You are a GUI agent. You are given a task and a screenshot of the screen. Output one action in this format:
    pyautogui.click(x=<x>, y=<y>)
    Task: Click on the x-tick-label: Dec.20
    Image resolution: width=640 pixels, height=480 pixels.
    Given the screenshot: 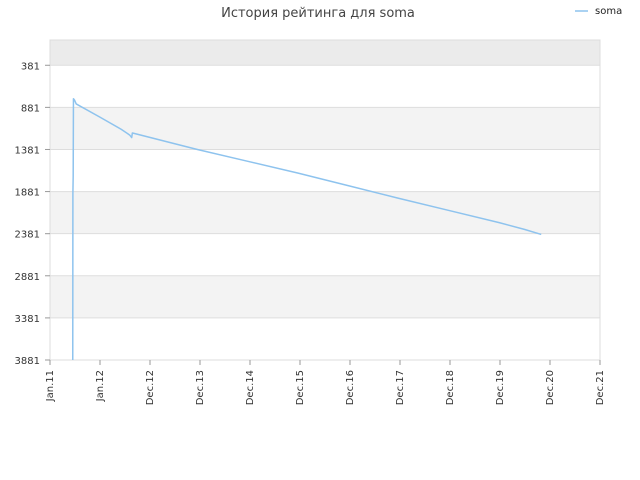 What is the action you would take?
    pyautogui.click(x=550, y=387)
    